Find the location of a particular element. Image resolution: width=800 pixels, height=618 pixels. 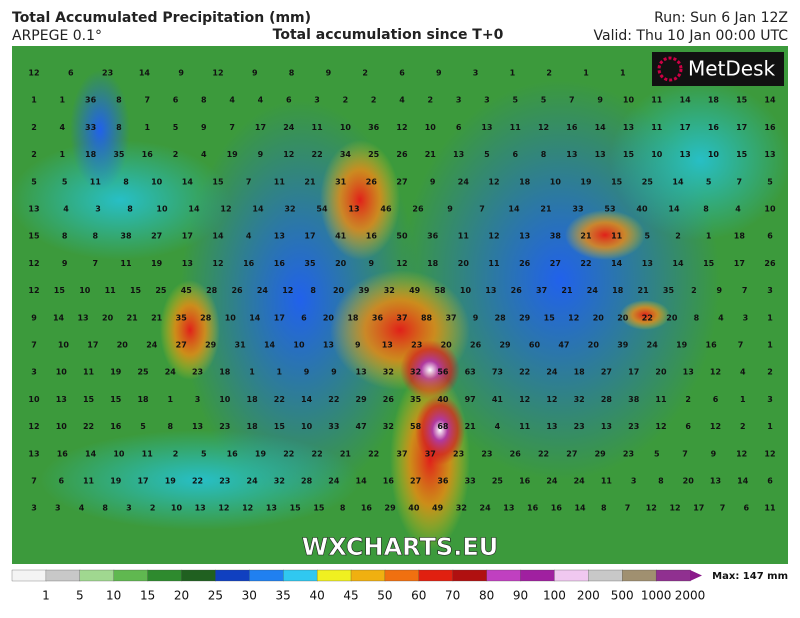

grid-value: 1 is located at coordinates (770, 317).